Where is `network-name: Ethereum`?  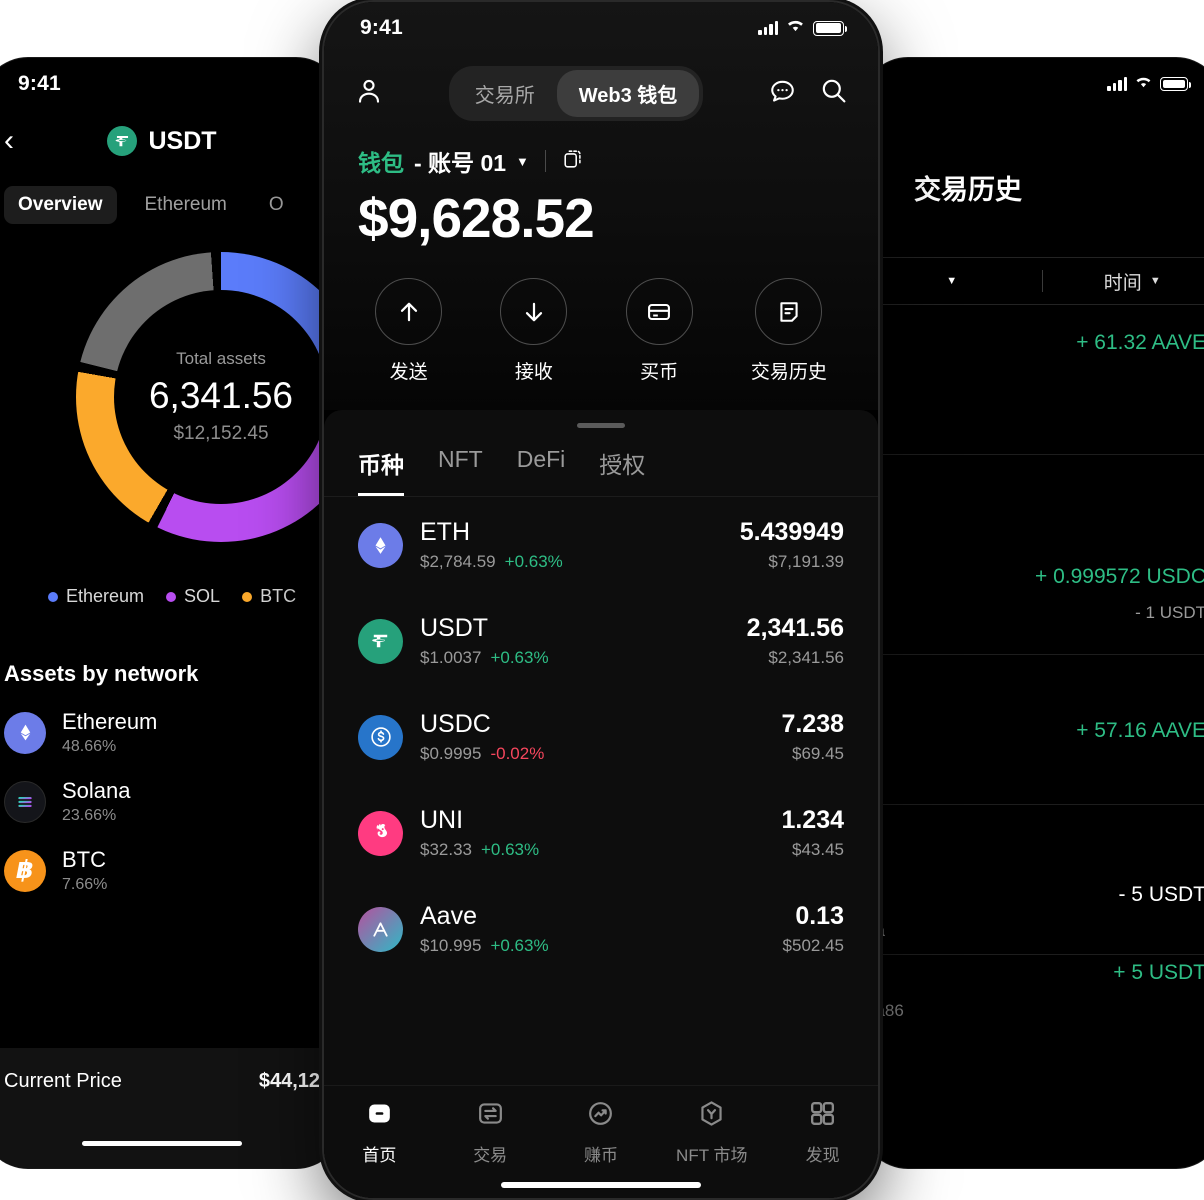
network-name: Ethereum is located at coordinates (110, 721).